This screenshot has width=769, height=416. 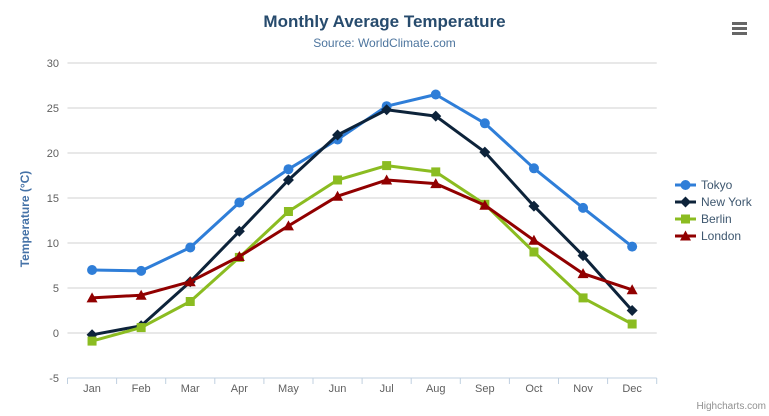 I want to click on context-menu-button, so click(x=740, y=28).